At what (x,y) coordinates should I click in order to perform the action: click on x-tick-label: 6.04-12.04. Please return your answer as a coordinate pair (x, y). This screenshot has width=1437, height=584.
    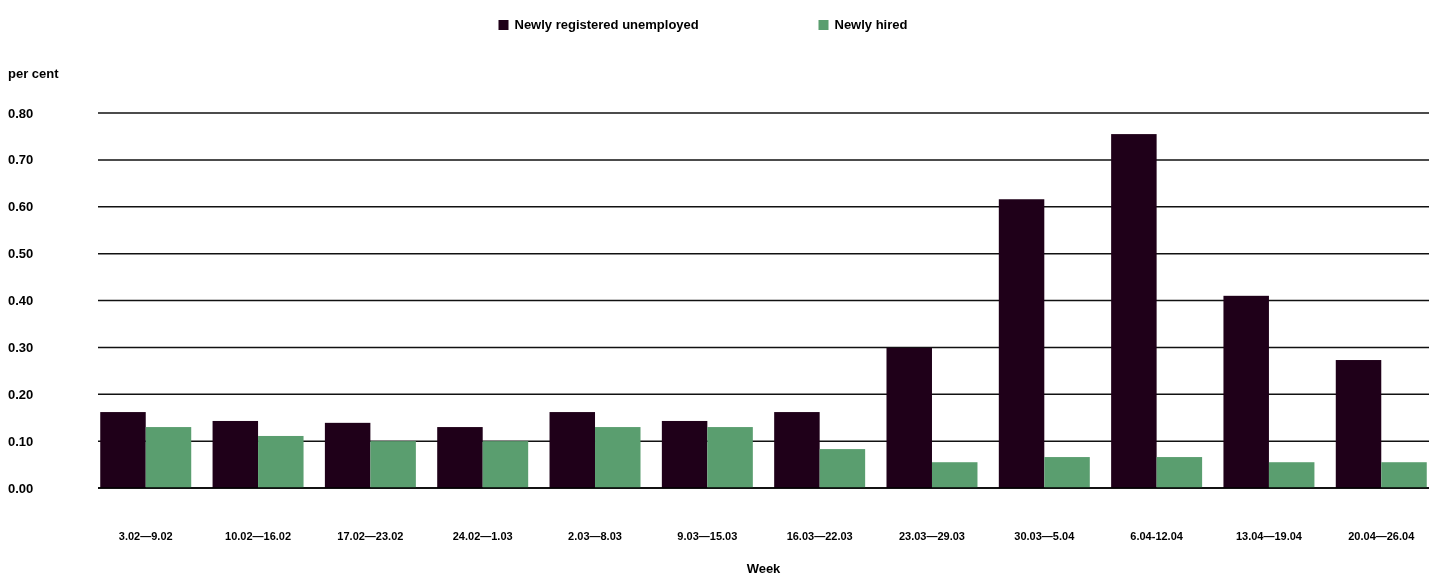
    Looking at the image, I should click on (1157, 536).